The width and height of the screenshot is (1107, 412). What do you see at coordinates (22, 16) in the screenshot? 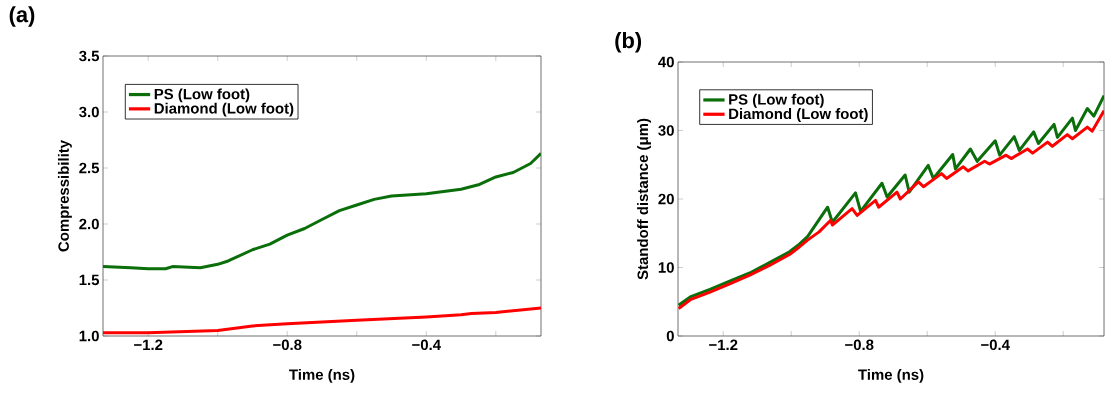
I see `chart-title: (a)` at bounding box center [22, 16].